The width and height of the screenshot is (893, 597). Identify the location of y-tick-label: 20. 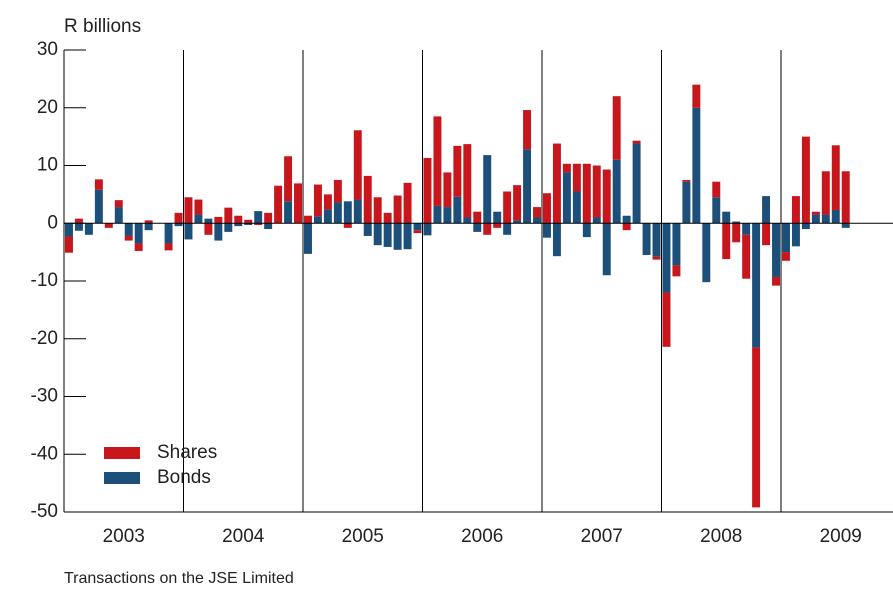
(47, 107).